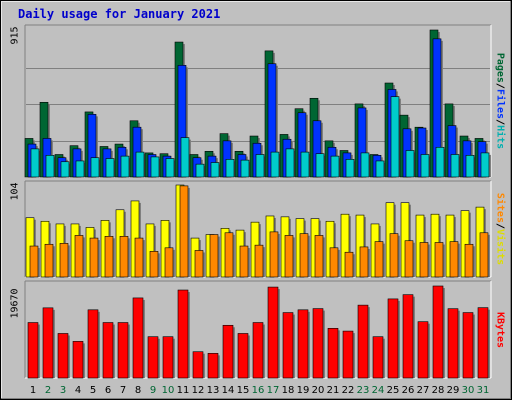 This screenshot has width=512, height=400. Describe the element at coordinates (378, 390) in the screenshot. I see `x-tick-label: 24` at that location.